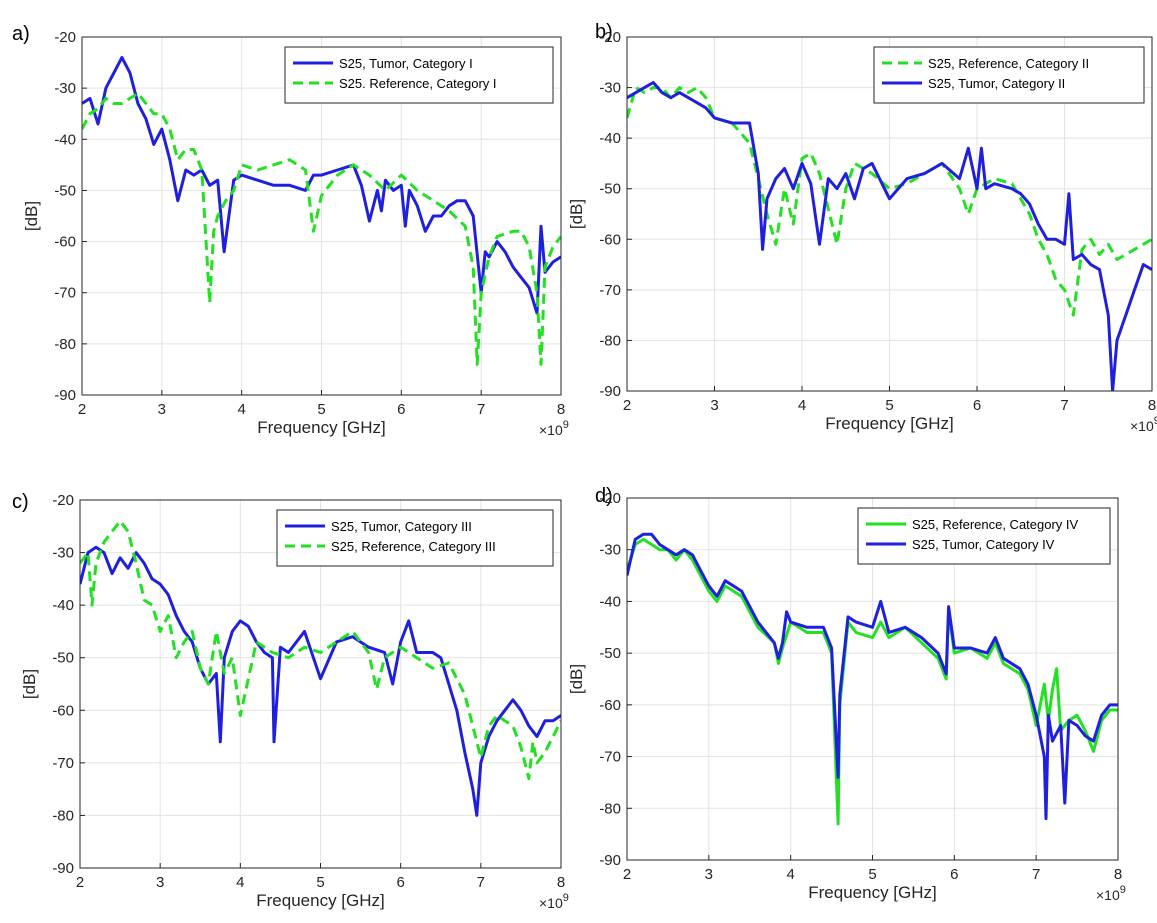 Image resolution: width=1157 pixels, height=923 pixels. What do you see at coordinates (1008, 63) in the screenshot?
I see `legend-entry-label: S25, Reference, Category II` at bounding box center [1008, 63].